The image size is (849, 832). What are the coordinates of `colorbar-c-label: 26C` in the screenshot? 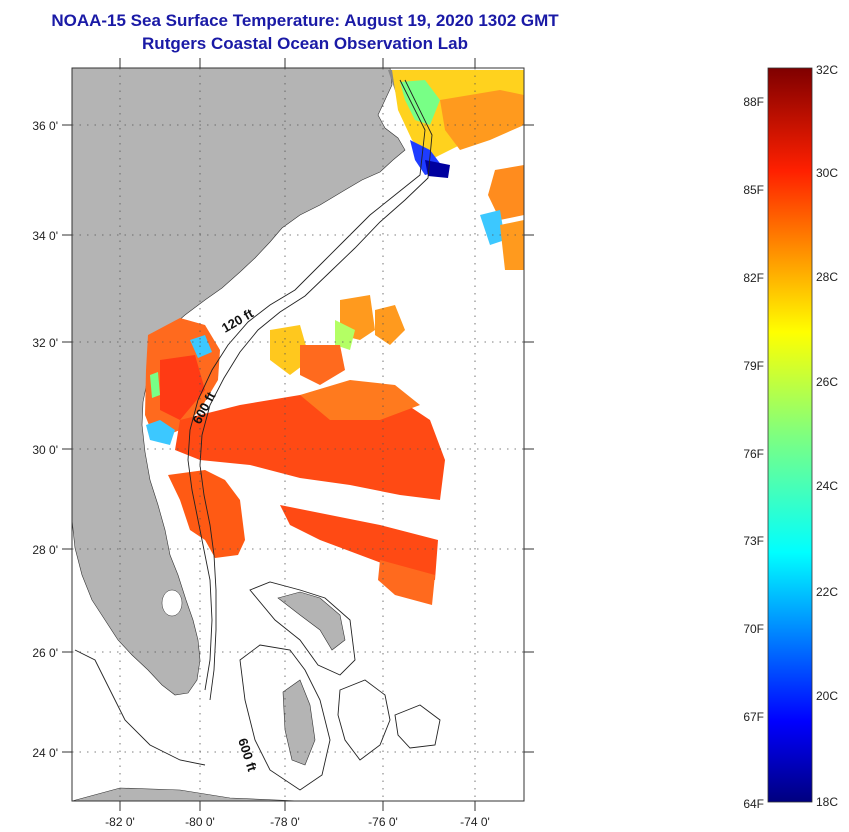 It's located at (827, 382).